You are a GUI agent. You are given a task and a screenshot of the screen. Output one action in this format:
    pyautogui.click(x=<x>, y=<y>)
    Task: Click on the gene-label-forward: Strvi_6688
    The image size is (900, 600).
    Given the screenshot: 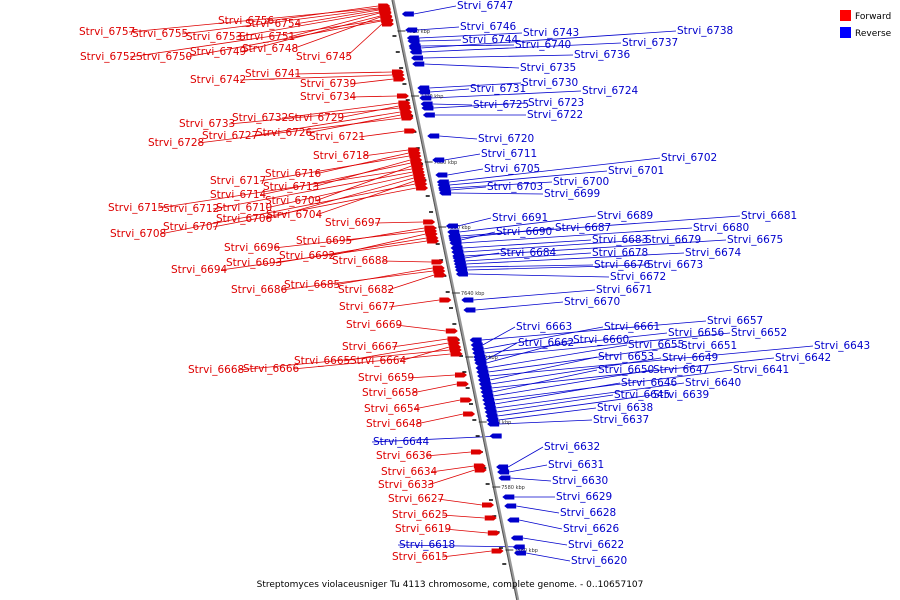 What is the action you would take?
    pyautogui.click(x=360, y=261)
    